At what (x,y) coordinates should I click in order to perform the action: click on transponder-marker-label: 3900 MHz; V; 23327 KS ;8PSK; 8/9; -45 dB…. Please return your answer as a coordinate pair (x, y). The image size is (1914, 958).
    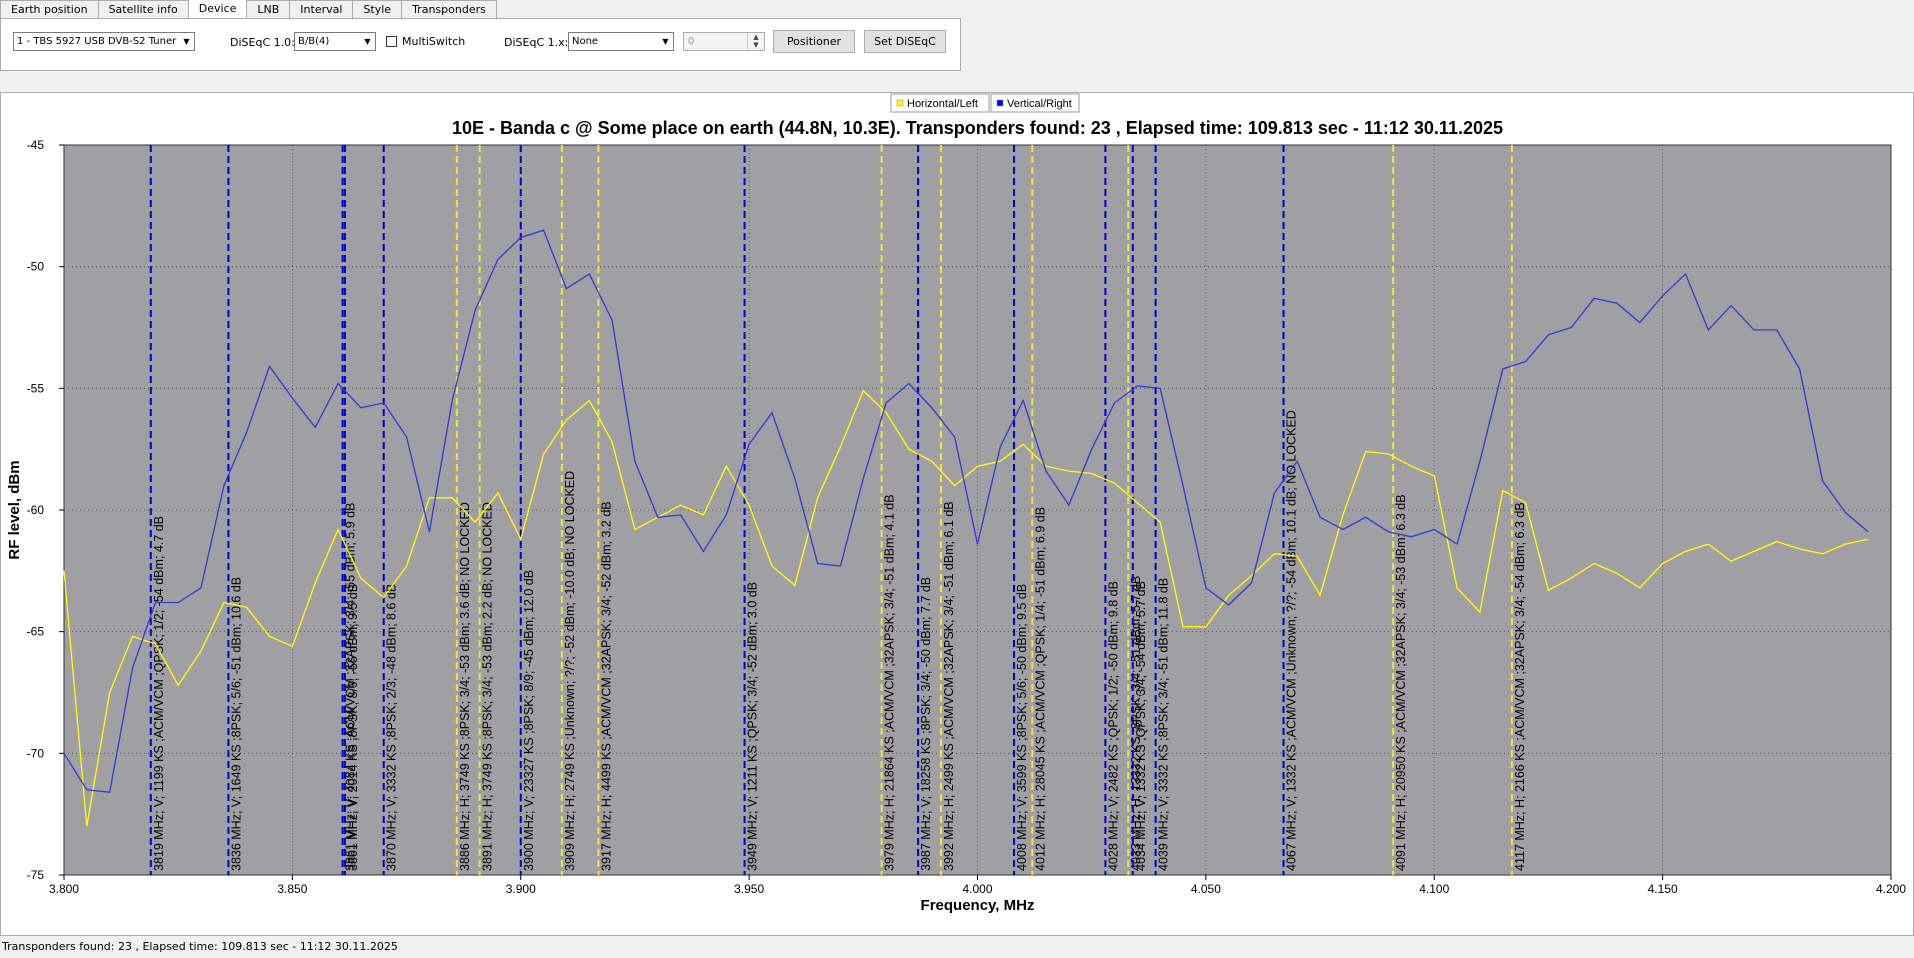
    Looking at the image, I should click on (529, 720).